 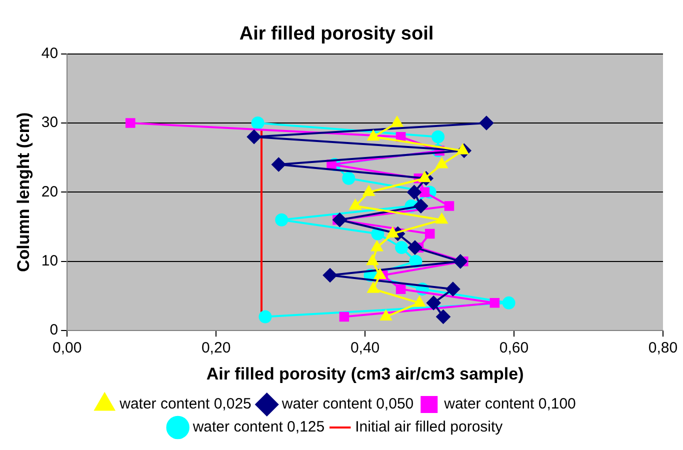 I want to click on x-tick-label: 0,20, so click(x=216, y=348).